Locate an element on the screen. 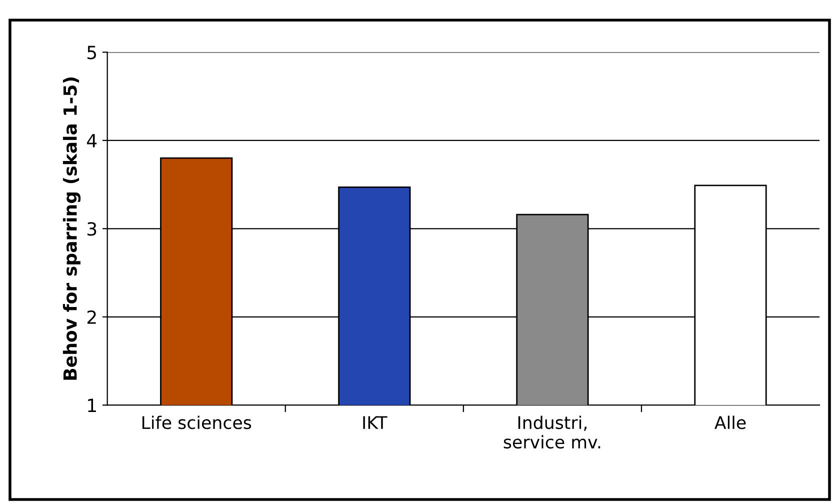  x-tick-label: Industri, service mv. is located at coordinates (552, 432).